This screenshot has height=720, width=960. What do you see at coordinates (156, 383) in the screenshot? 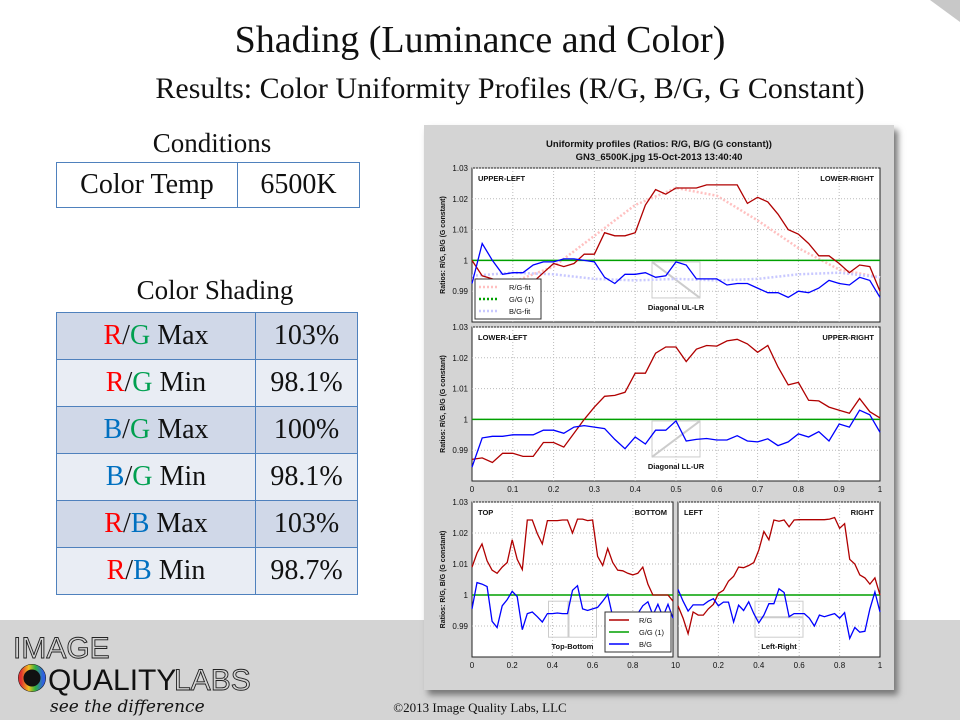
I see `metric-label: R/G Min` at bounding box center [156, 383].